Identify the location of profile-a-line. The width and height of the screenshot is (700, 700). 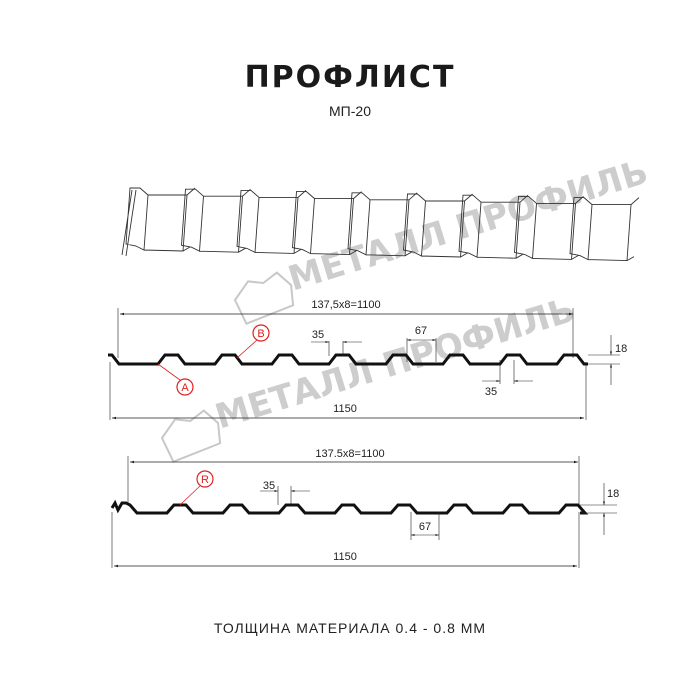
(348, 359).